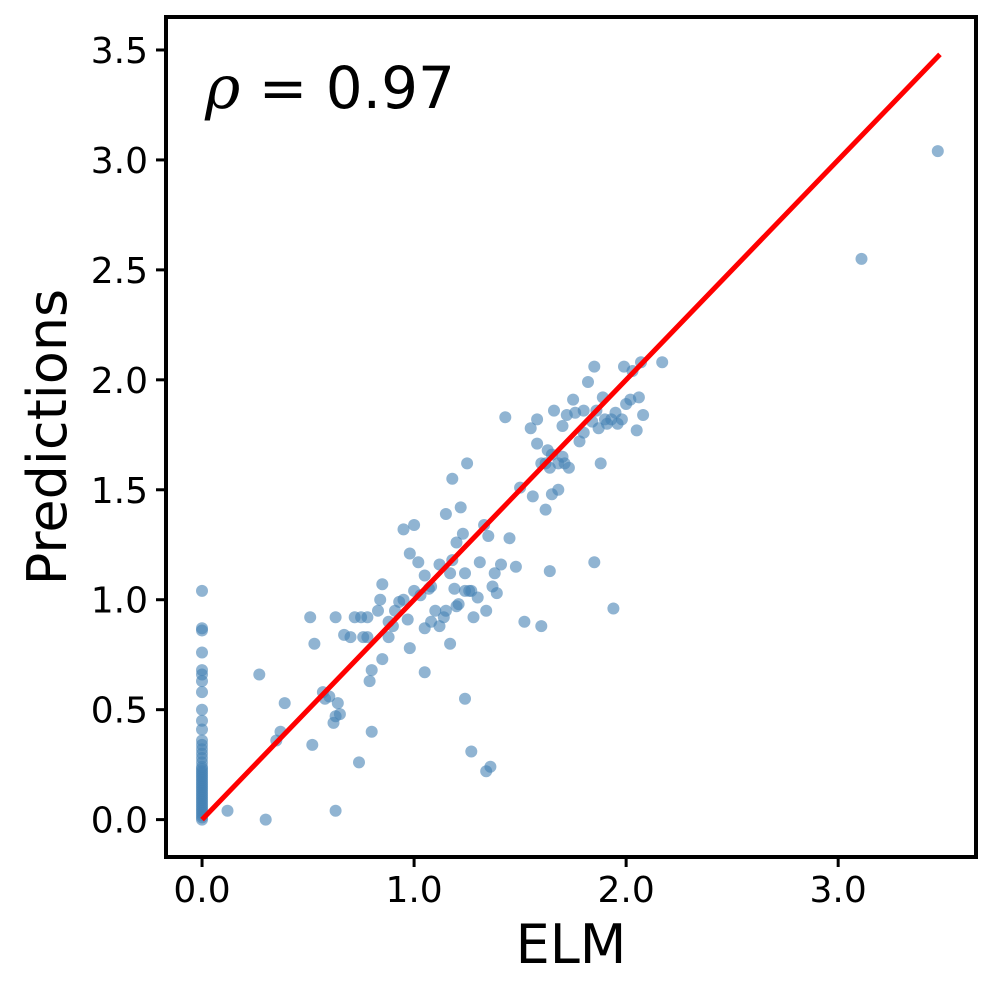 The width and height of the screenshot is (997, 997). What do you see at coordinates (128, 436) in the screenshot?
I see `y-axis: 0.0 0.5 1.0 1.5 2.0 2.5 3.0 3.5` at bounding box center [128, 436].